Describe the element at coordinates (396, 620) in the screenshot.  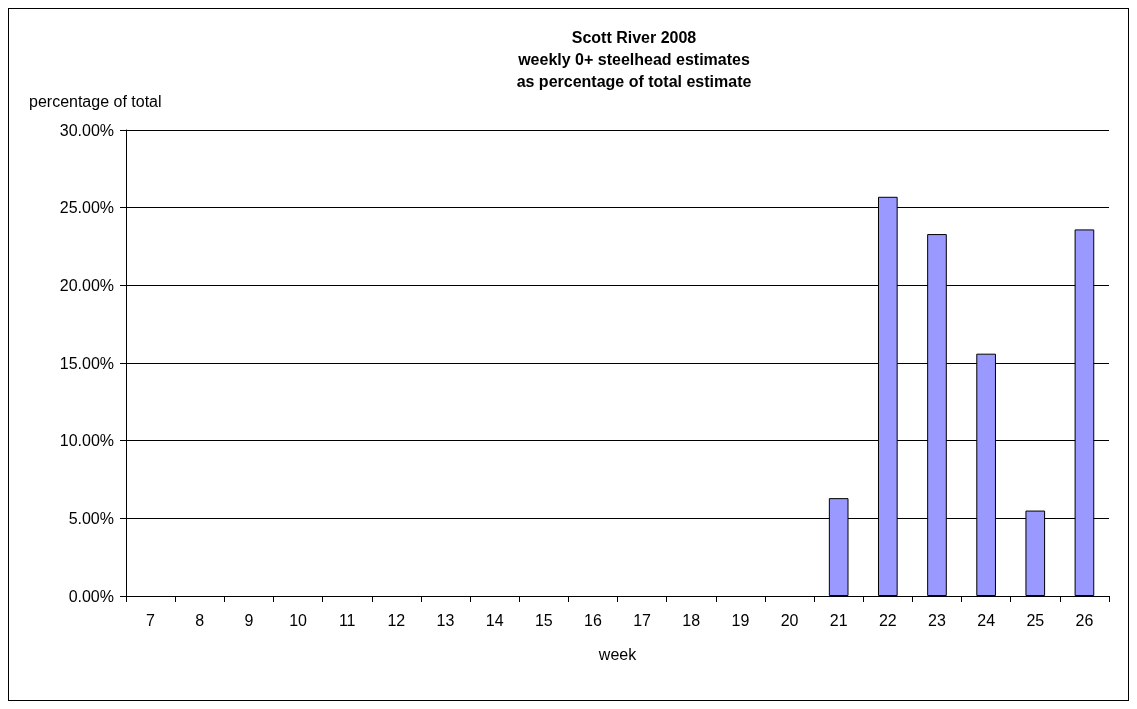
I see `x-tick-label: 12` at that location.